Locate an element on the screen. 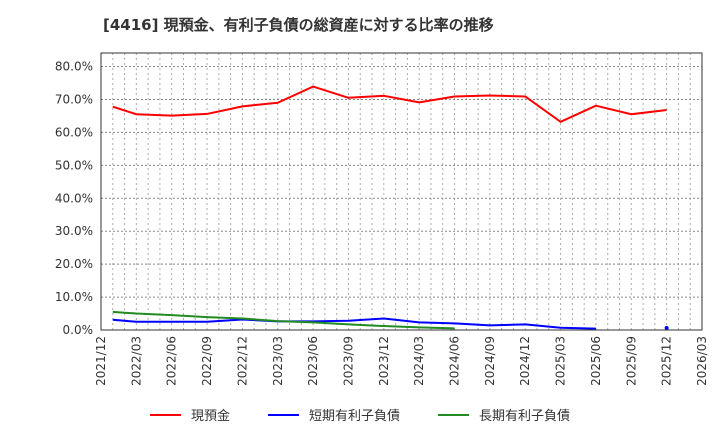 This screenshot has width=720, height=440. x-tick-label: 2022/09 is located at coordinates (207, 361).